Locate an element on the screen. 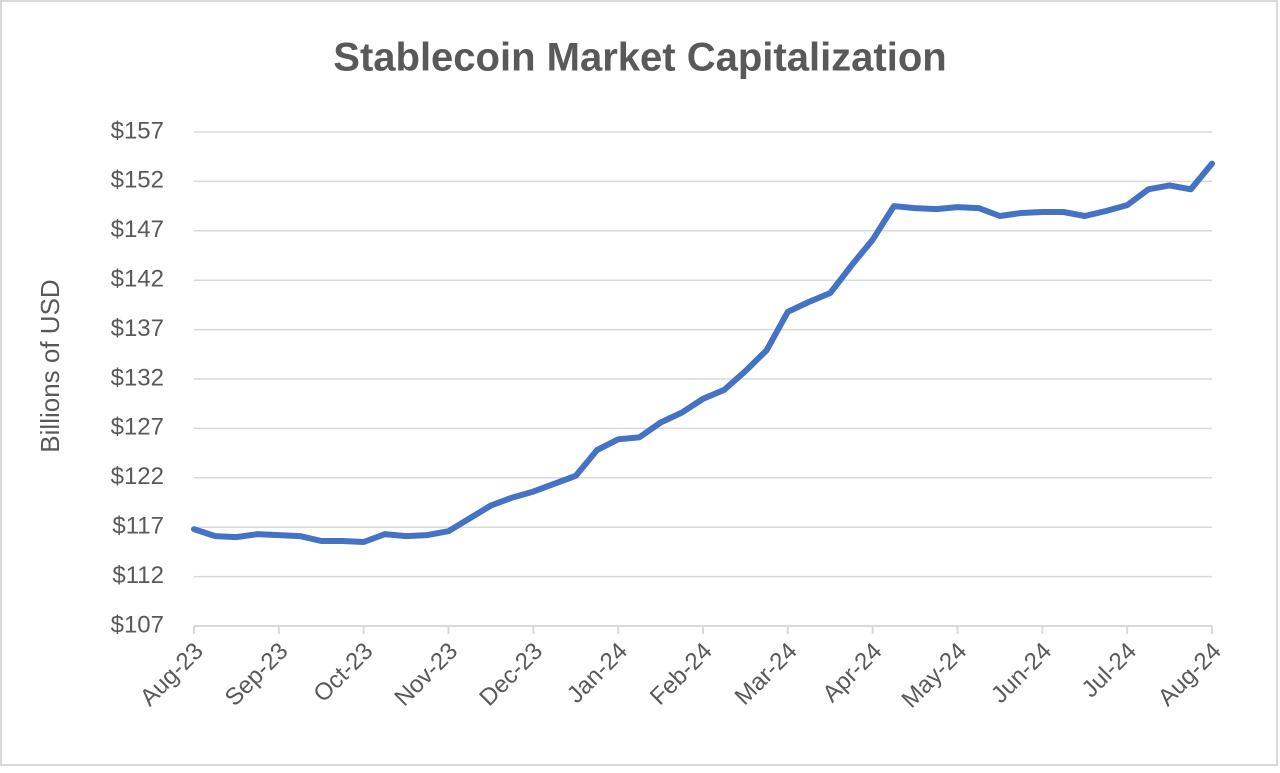 Image resolution: width=1280 pixels, height=773 pixels. y-tick-label: $107 is located at coordinates (137, 624).